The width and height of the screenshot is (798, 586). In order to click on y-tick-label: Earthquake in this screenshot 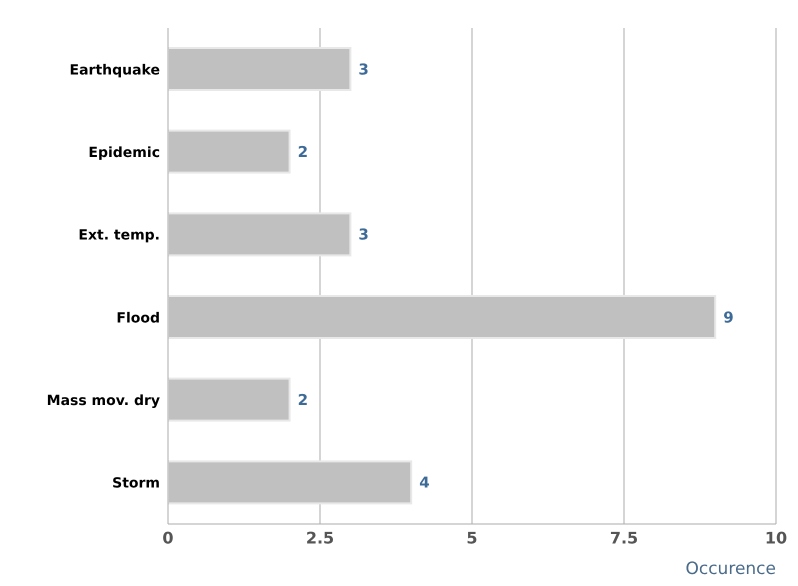, I will do `click(115, 70)`.